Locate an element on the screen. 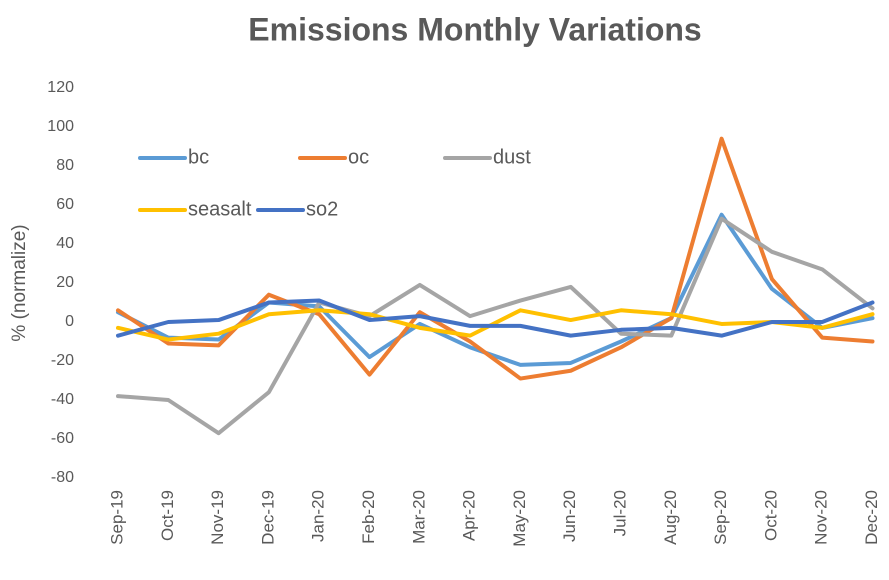 The image size is (889, 580). y-tick-label: 0 is located at coordinates (69, 321).